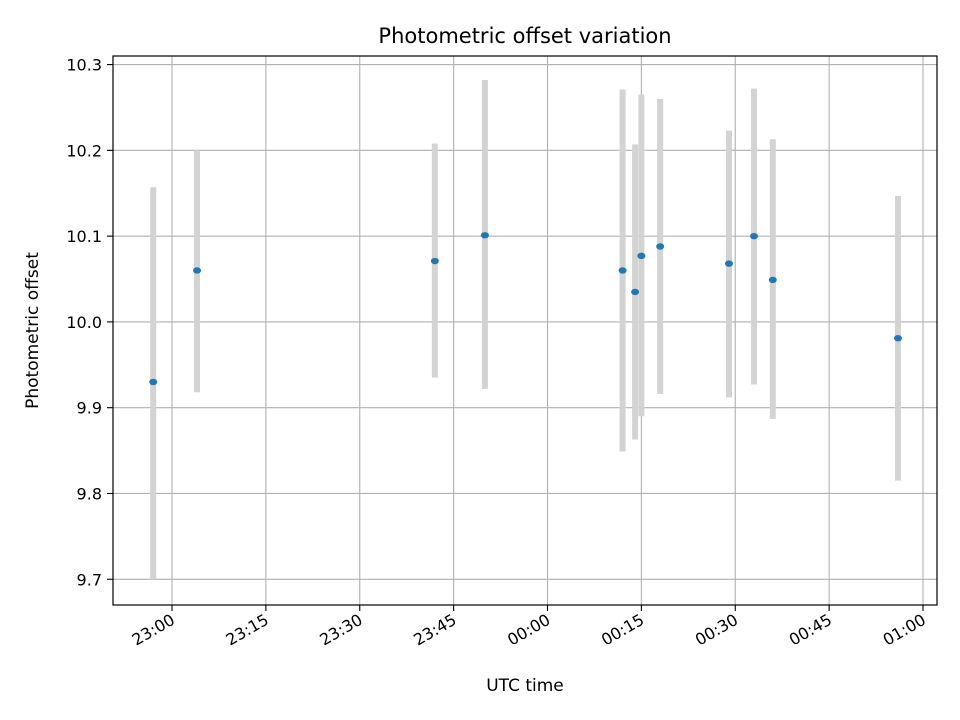 Image resolution: width=960 pixels, height=720 pixels. Describe the element at coordinates (524, 36) in the screenshot. I see `chart-title: Photometric offset variation` at that location.